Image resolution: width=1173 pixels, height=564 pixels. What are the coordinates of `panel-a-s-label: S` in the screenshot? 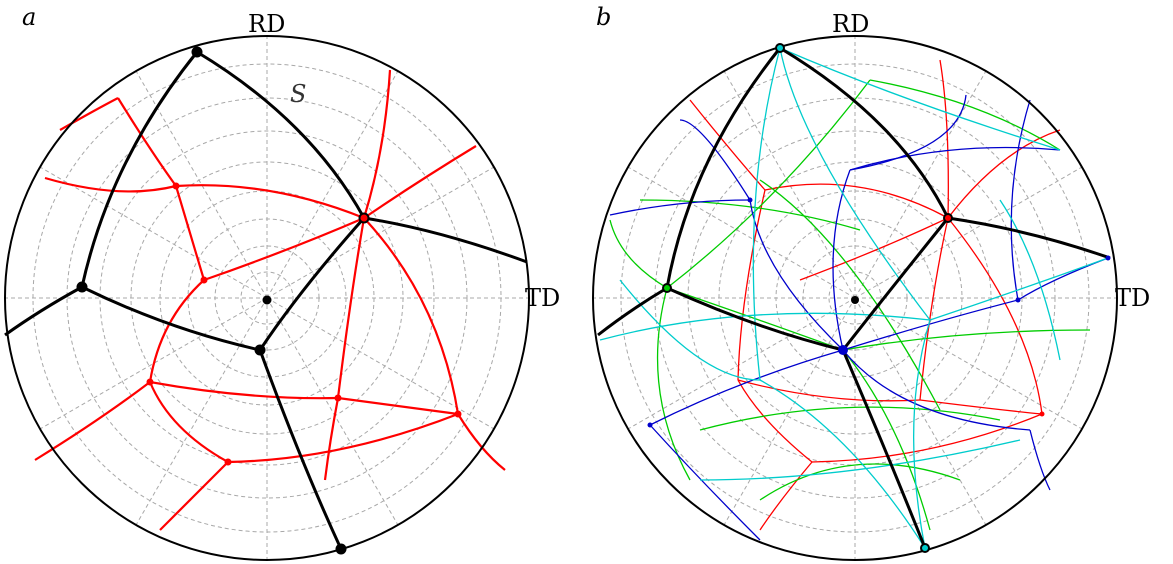 It's located at (298, 94).